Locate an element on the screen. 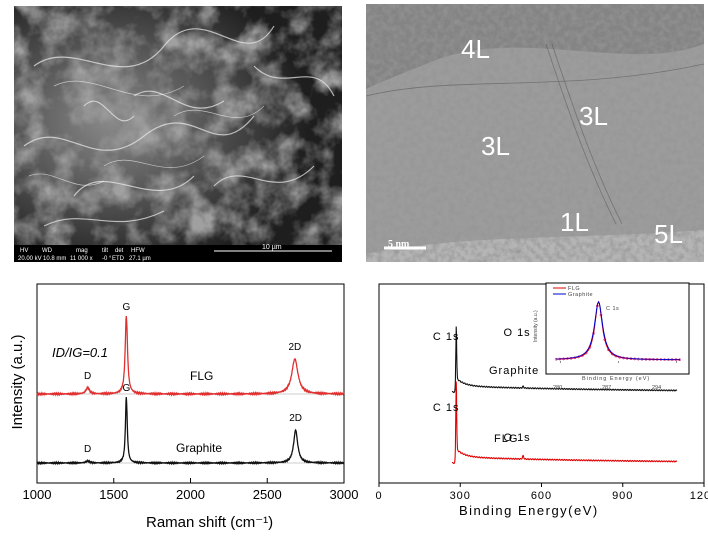 Image resolution: width=708 pixels, height=542 pixels. raman-y-axis-label: Intensity (a.u.) is located at coordinates (17, 381).